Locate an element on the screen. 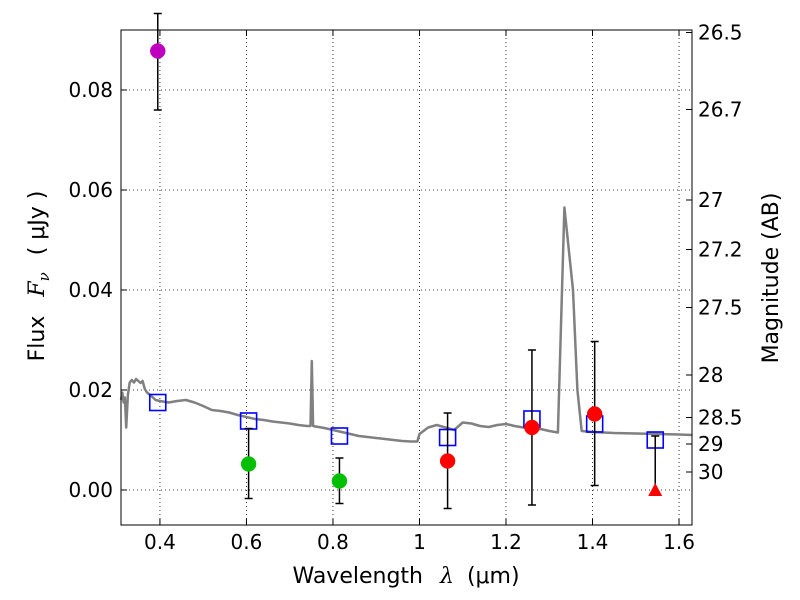 This screenshot has width=800, height=600. y2-tick-label: 26.5 is located at coordinates (720, 33).